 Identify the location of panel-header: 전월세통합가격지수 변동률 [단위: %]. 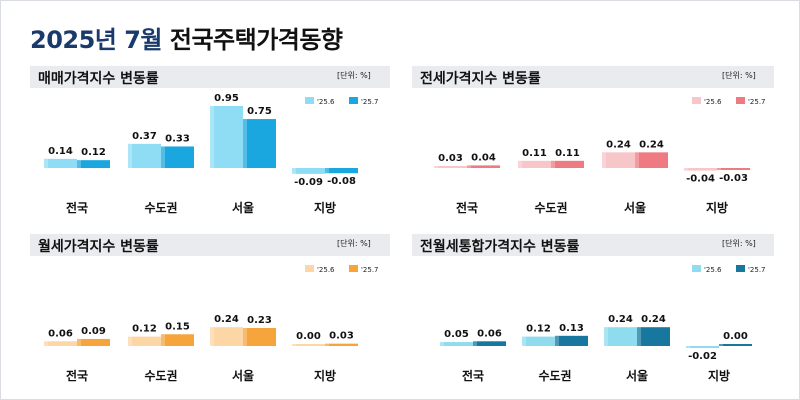
(593, 245).